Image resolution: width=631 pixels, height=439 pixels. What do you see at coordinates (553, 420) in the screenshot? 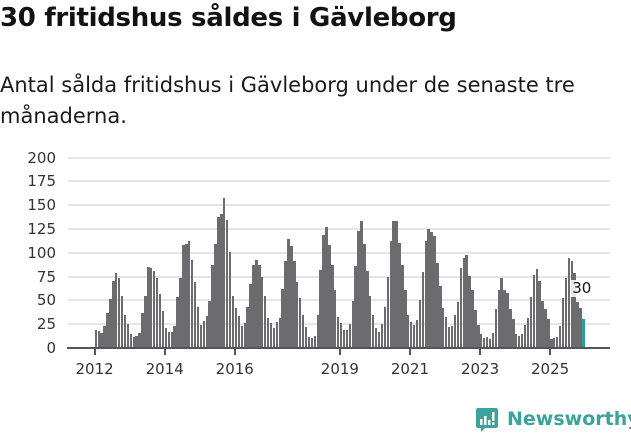
I see `newsworthy-logo: Newsworthy` at bounding box center [553, 420].